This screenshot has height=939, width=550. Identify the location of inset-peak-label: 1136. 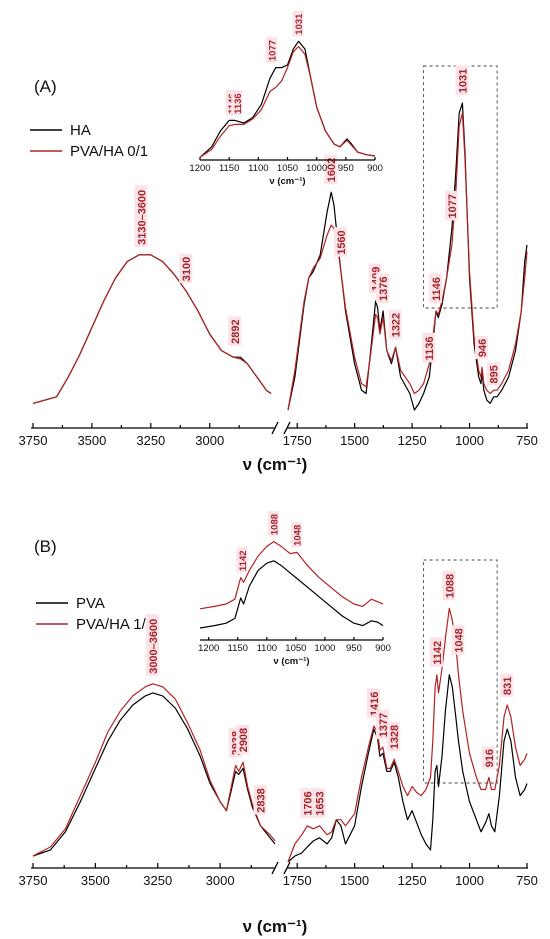
(238, 103).